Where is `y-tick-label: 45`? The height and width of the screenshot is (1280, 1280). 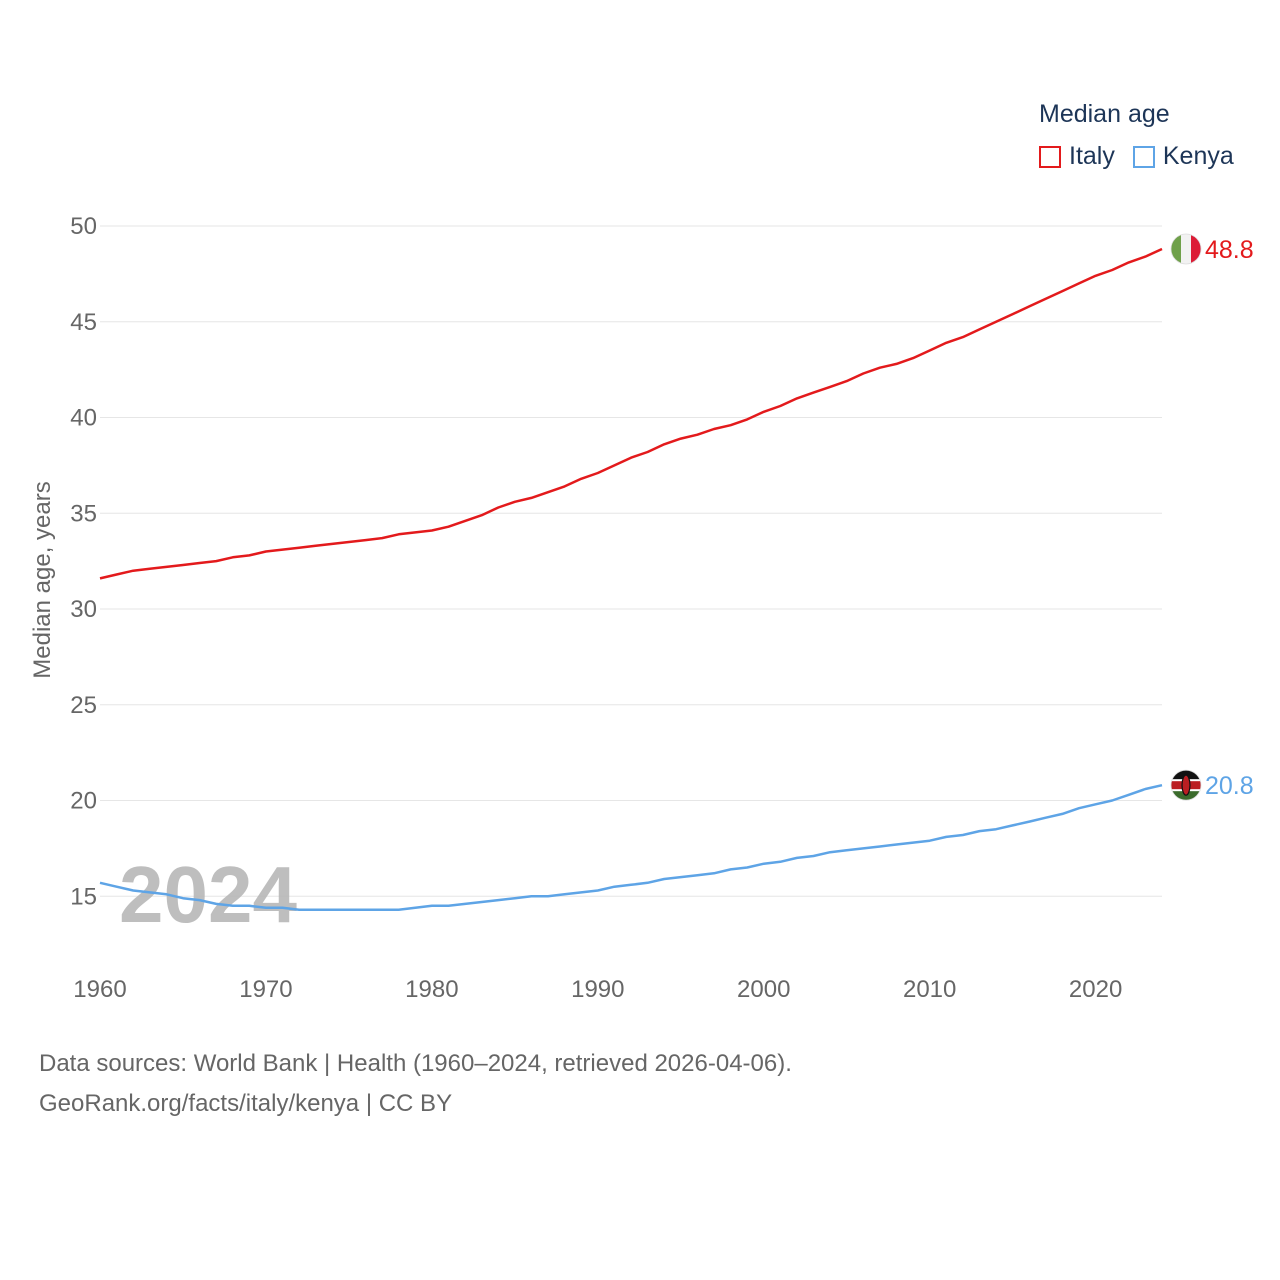
y-tick-label: 45 is located at coordinates (83, 322).